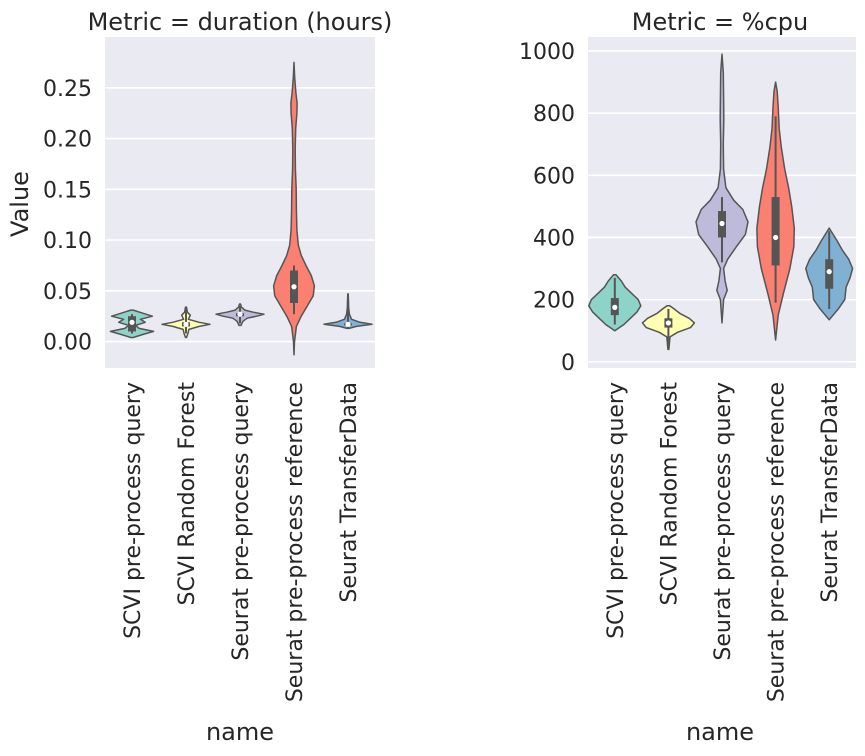 This screenshot has height=756, width=865. What do you see at coordinates (67, 343) in the screenshot?
I see `y-tick-label: 0.00` at bounding box center [67, 343].